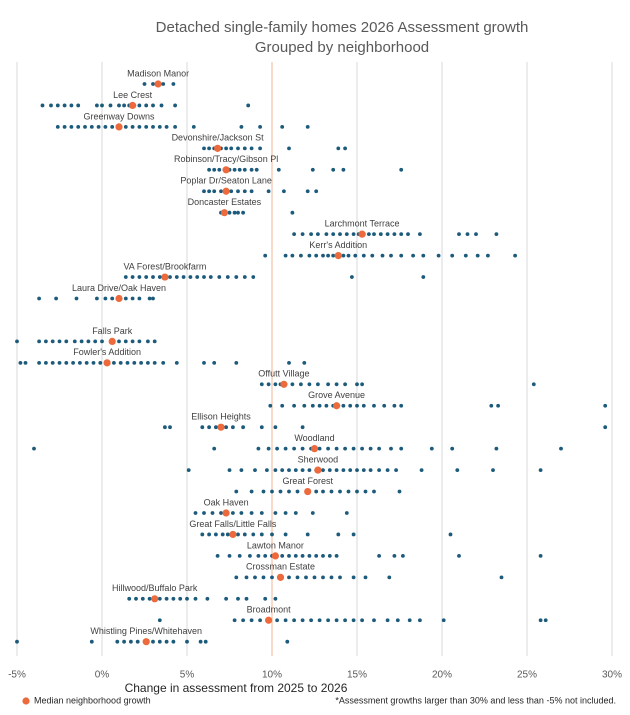 Image resolution: width=630 pixels, height=715 pixels. I want to click on neighborhood-row: Robinson/Tracy/Gibson Pl, so click(289, 164).